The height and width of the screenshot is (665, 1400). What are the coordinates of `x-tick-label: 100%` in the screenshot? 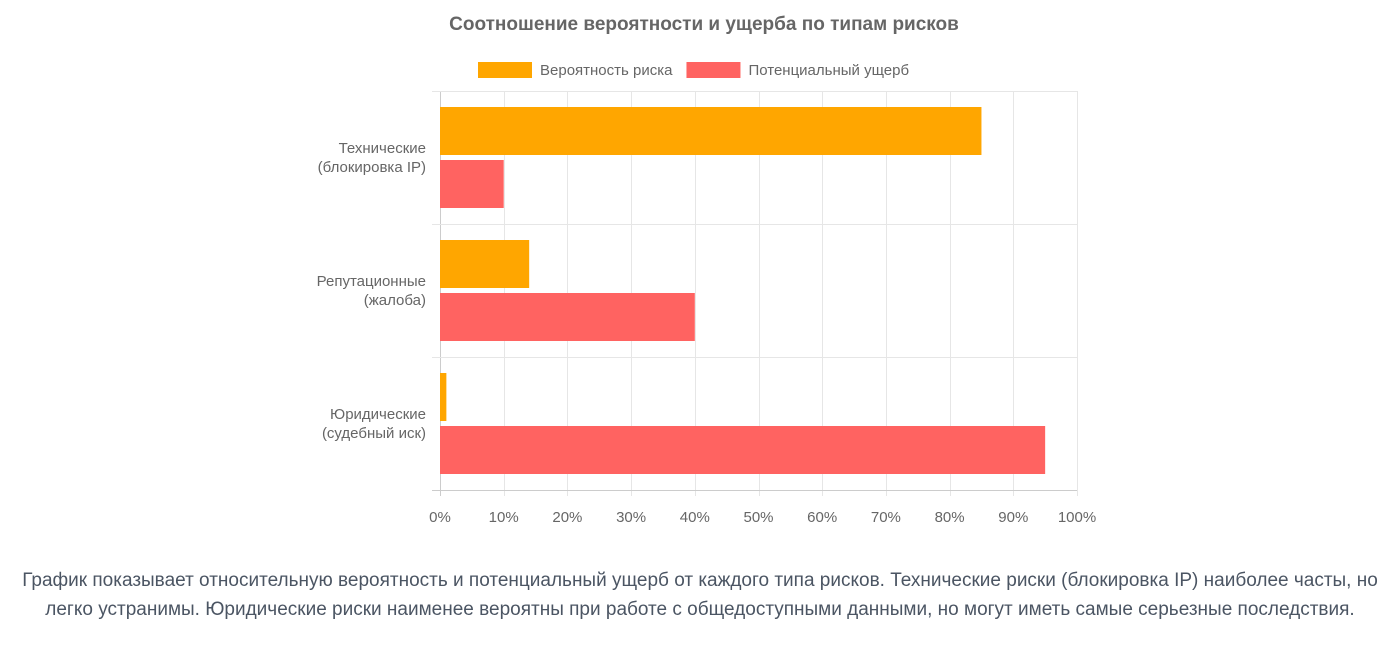 It's located at (1077, 517).